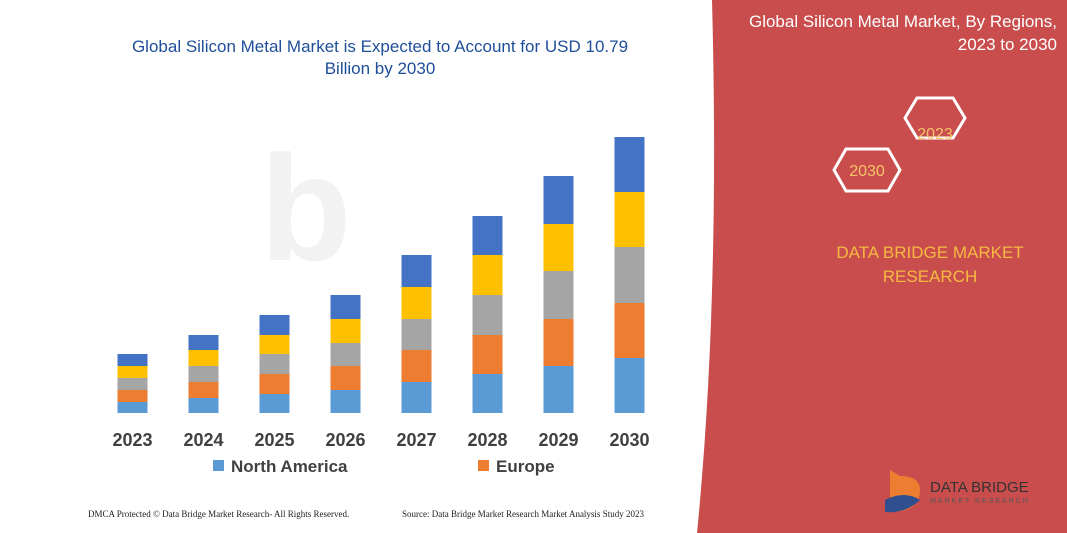 The image size is (1067, 533). Describe the element at coordinates (979, 487) in the screenshot. I see `logo-name: DATA BRIDGE` at that location.